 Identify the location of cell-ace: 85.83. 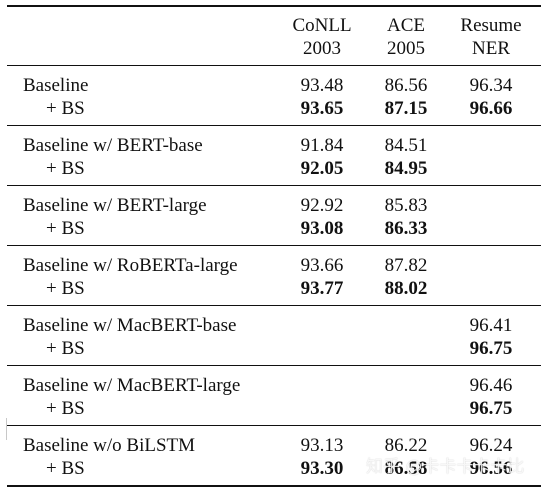
(406, 205).